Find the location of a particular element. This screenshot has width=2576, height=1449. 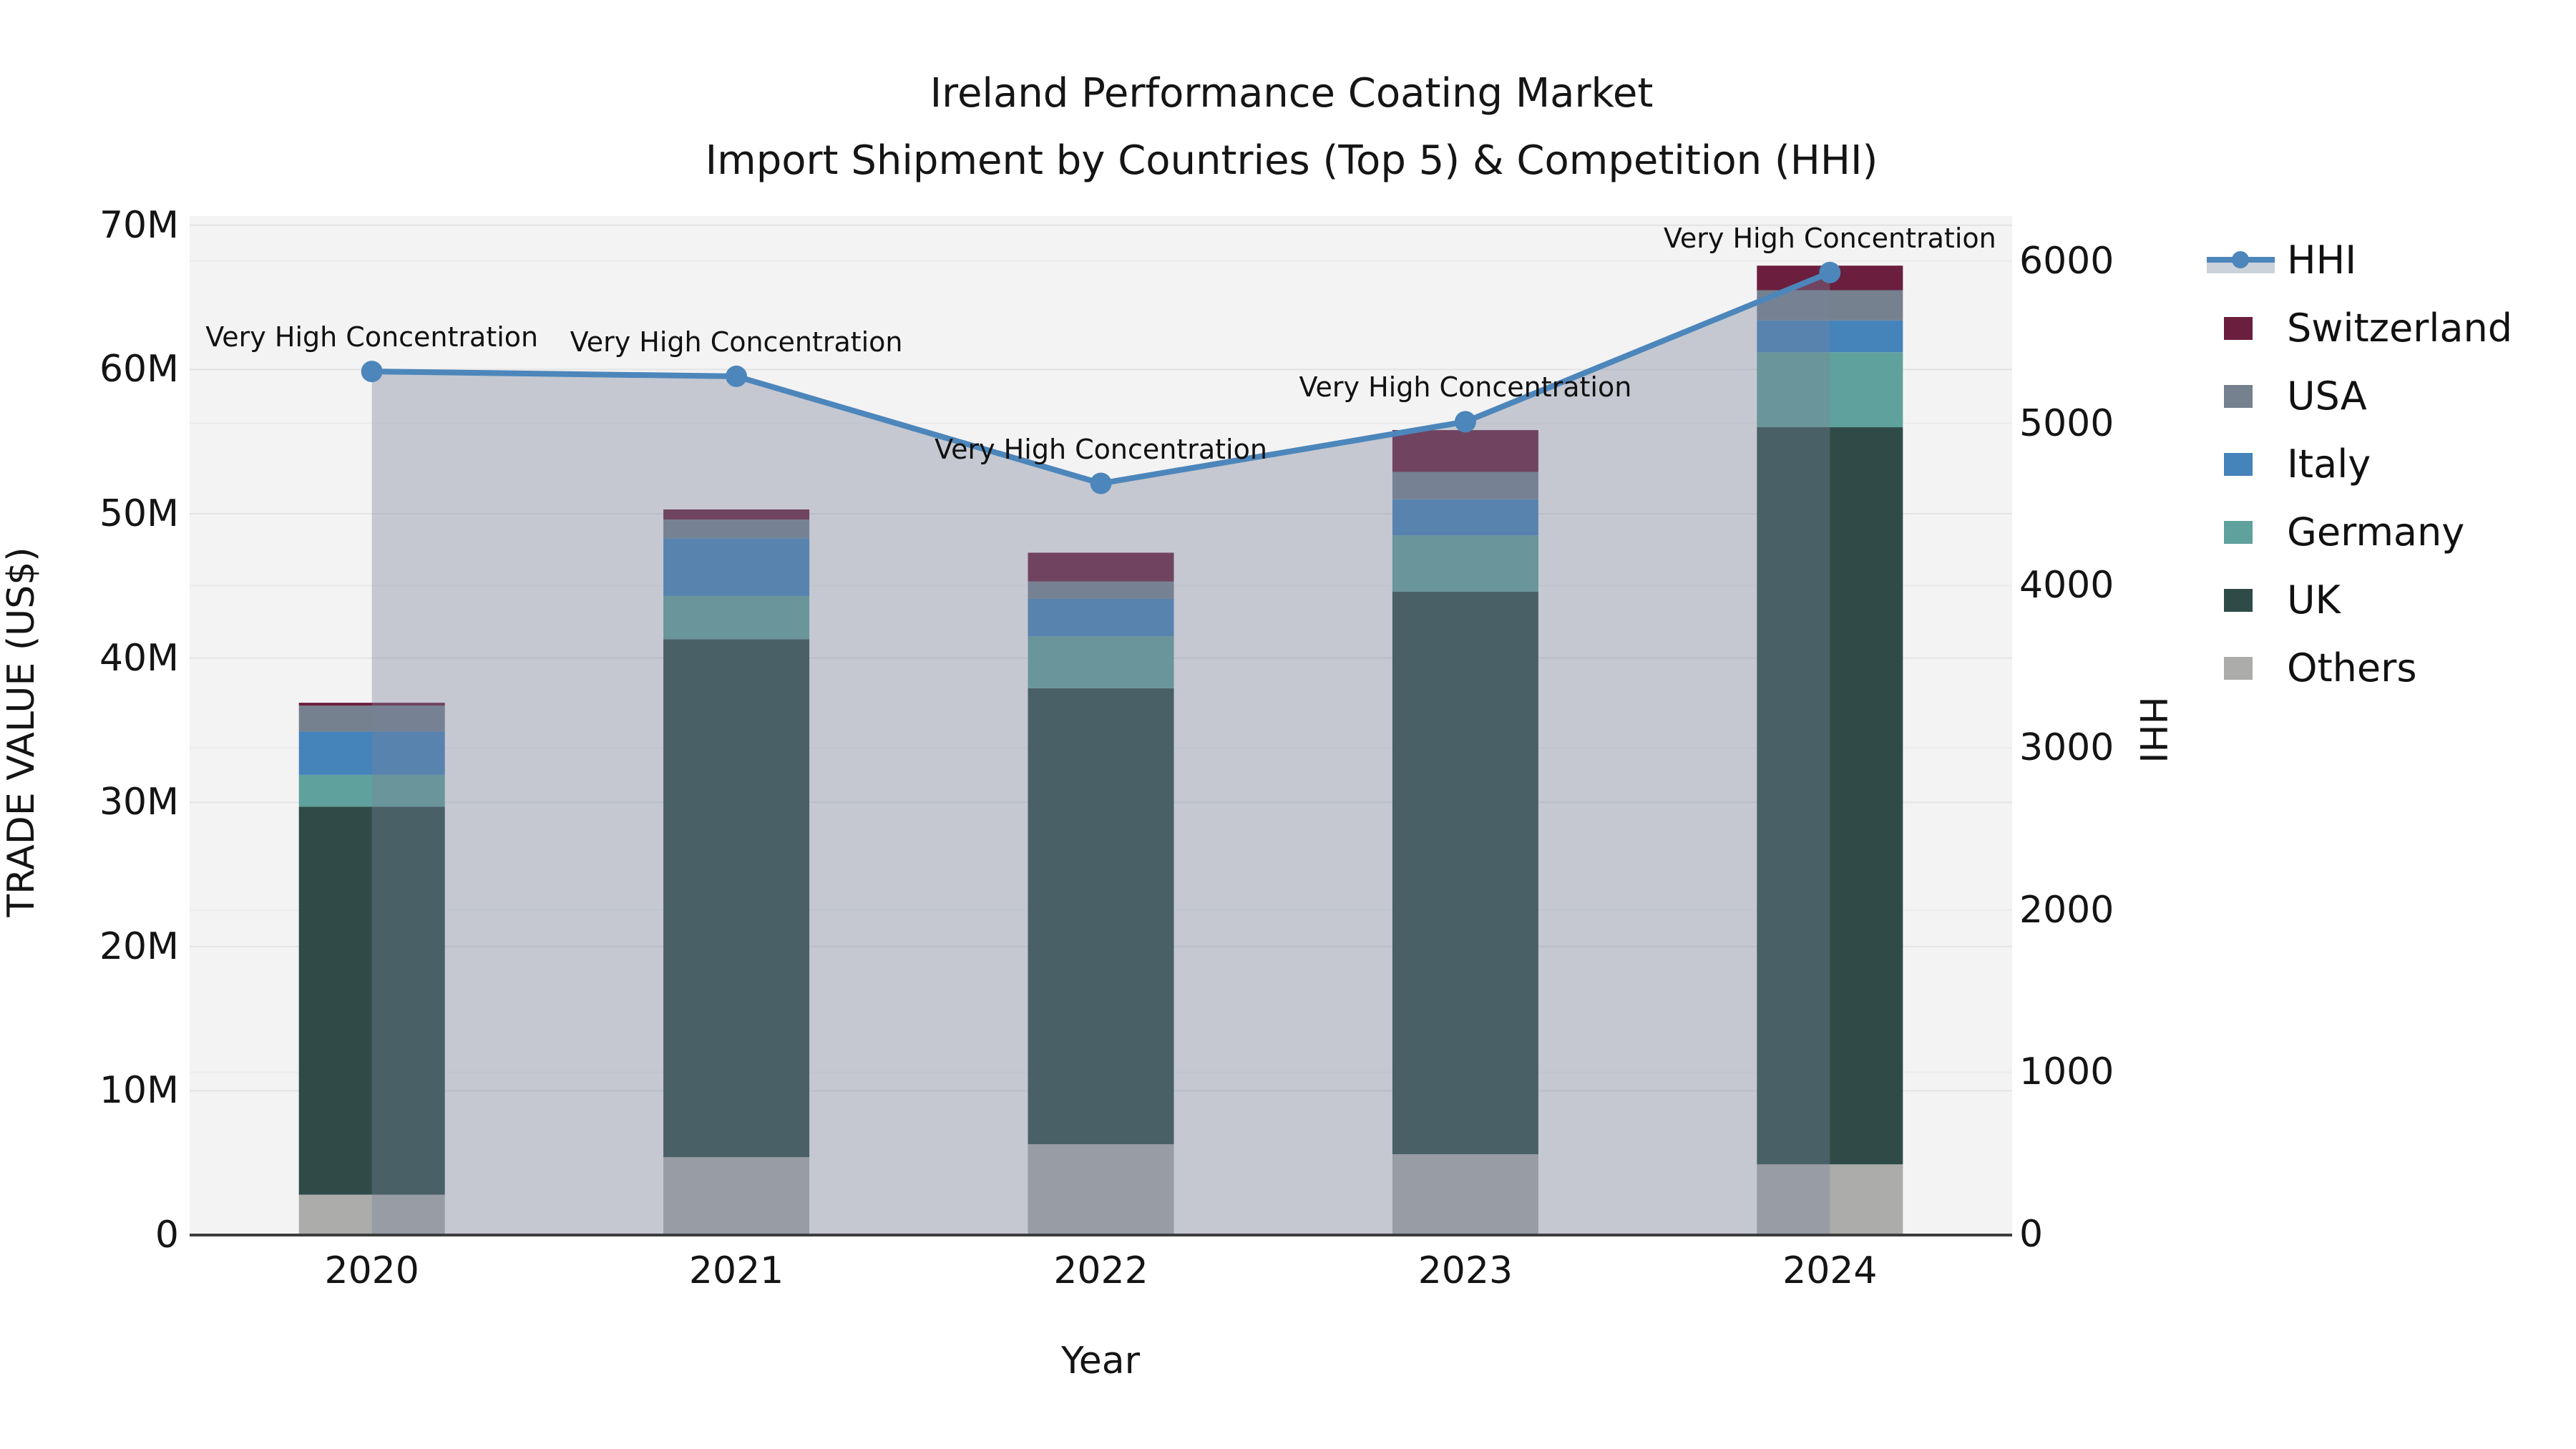

y-right-tick-2000: 2000 is located at coordinates (2066, 910).